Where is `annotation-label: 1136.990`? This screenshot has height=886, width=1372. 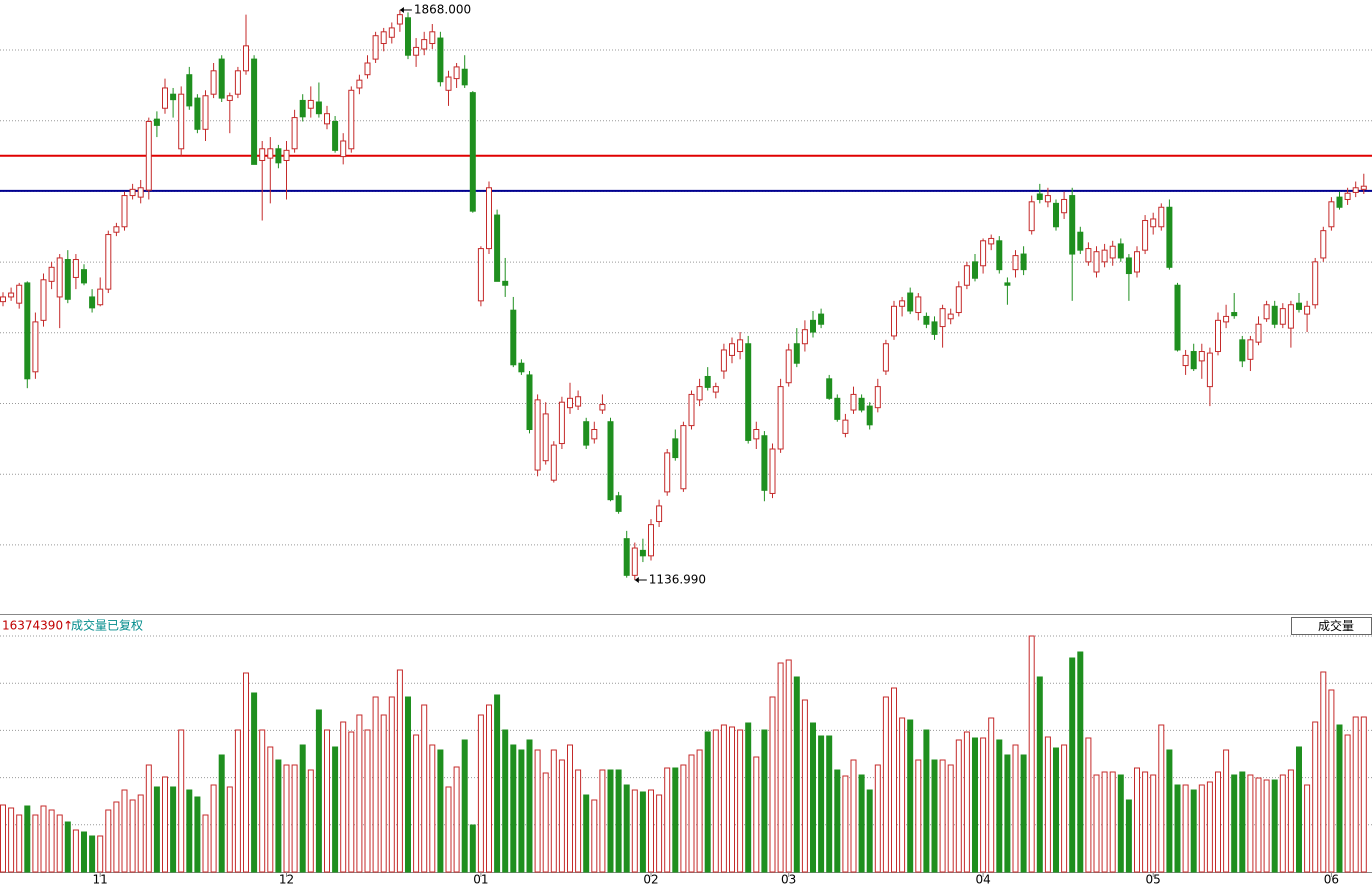 annotation-label: 1136.990 is located at coordinates (677, 580).